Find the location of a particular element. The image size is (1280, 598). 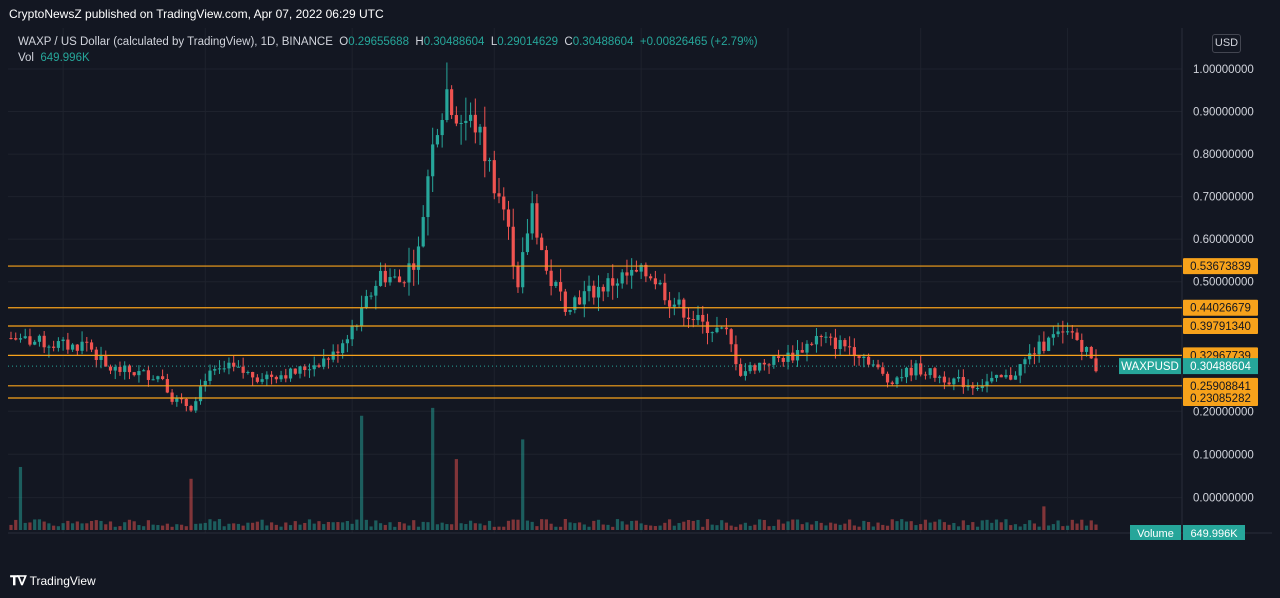

tradingview-logo: 𝐓∇ TradingView is located at coordinates (53, 581).